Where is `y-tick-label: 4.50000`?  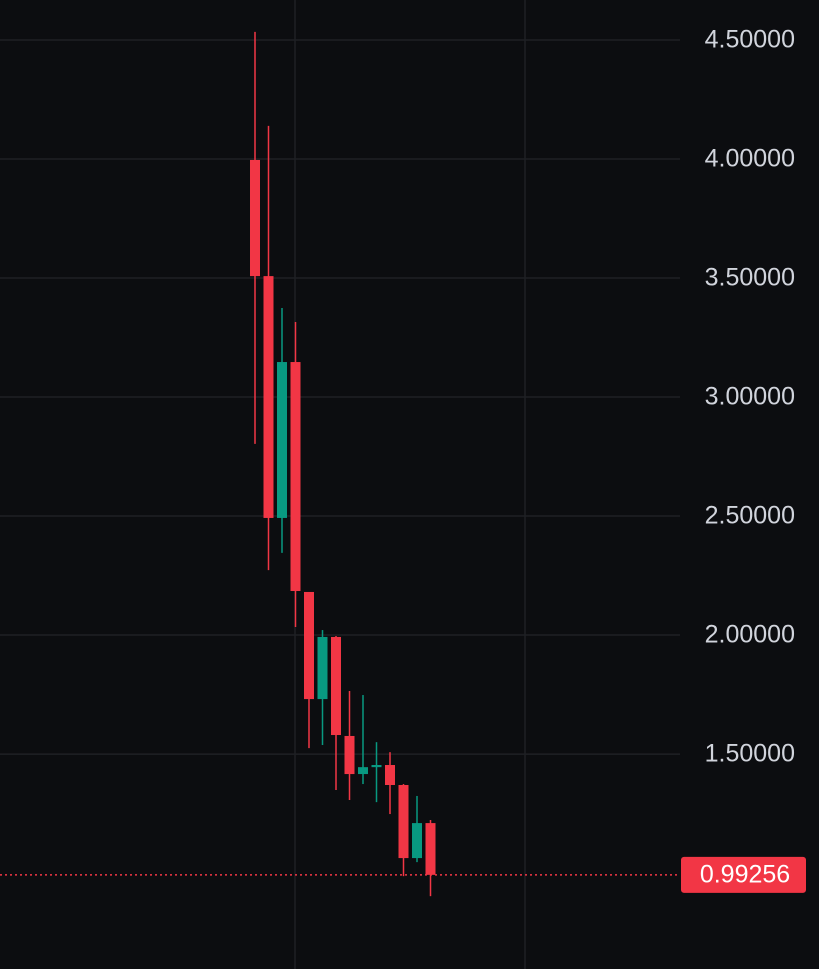
y-tick-label: 4.50000 is located at coordinates (750, 40).